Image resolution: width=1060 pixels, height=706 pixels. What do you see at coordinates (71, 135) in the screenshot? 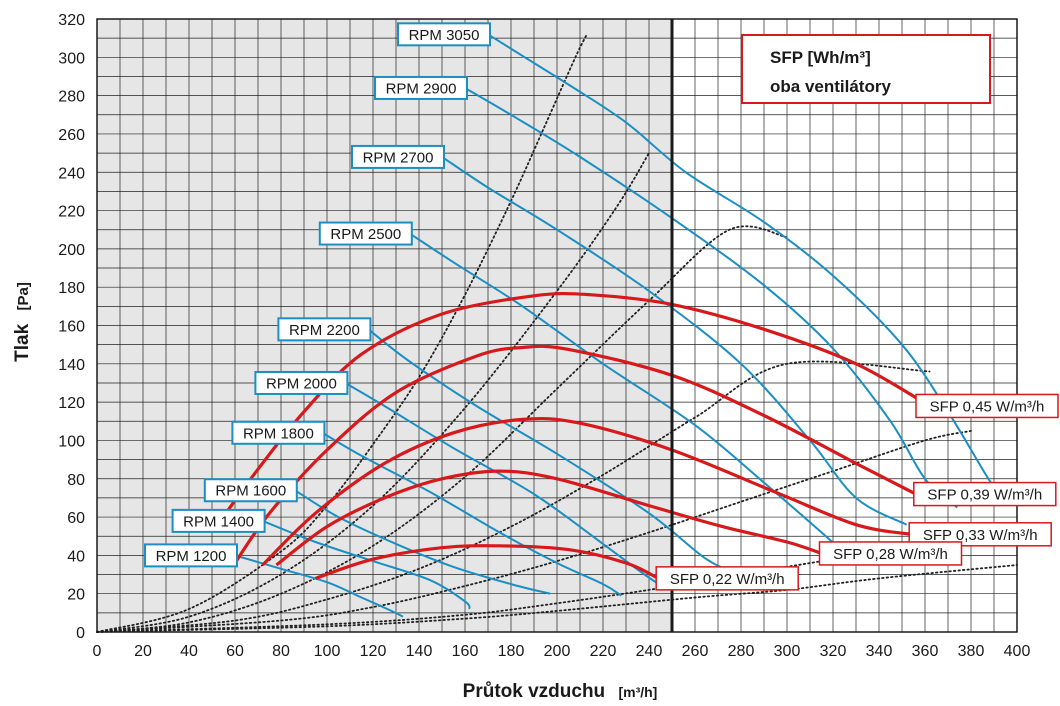
I see `y-tick-label: 260` at bounding box center [71, 135].